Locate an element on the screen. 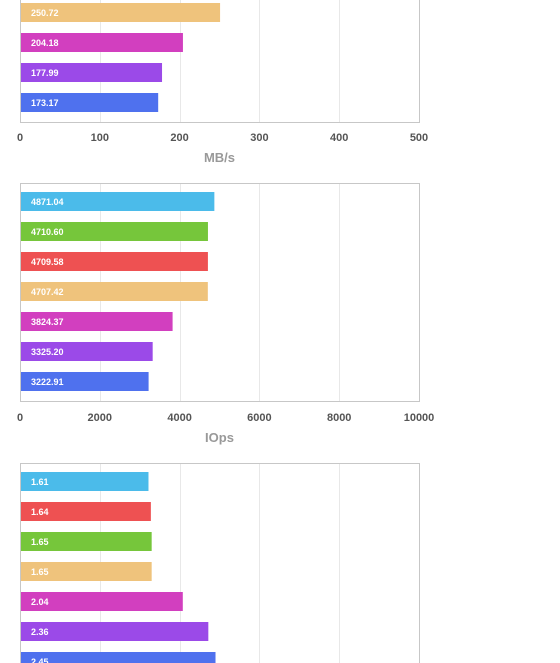 The width and height of the screenshot is (560, 663). x-tick-label: 500 is located at coordinates (419, 138).